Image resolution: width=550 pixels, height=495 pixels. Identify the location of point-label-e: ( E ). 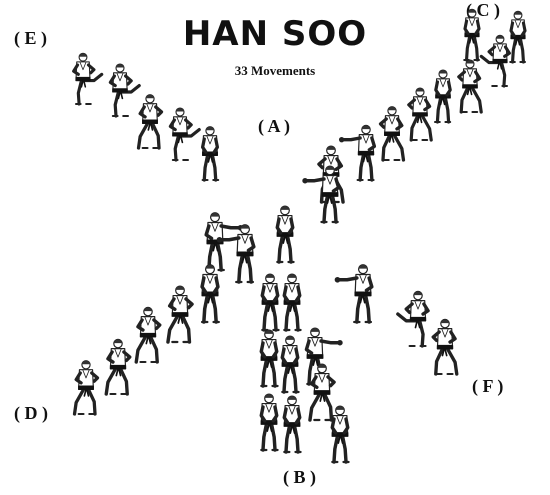
(30, 38).